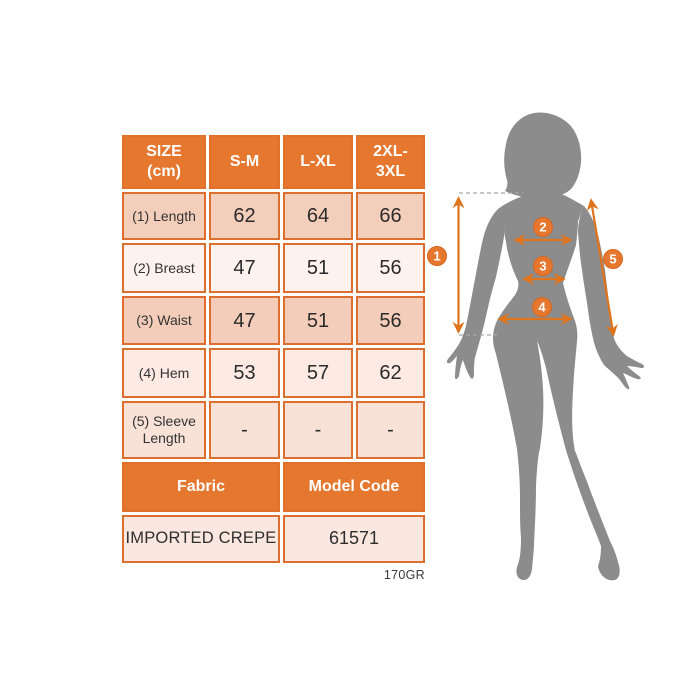 The image size is (700, 700). I want to click on fabric-header: Fabric, so click(201, 487).